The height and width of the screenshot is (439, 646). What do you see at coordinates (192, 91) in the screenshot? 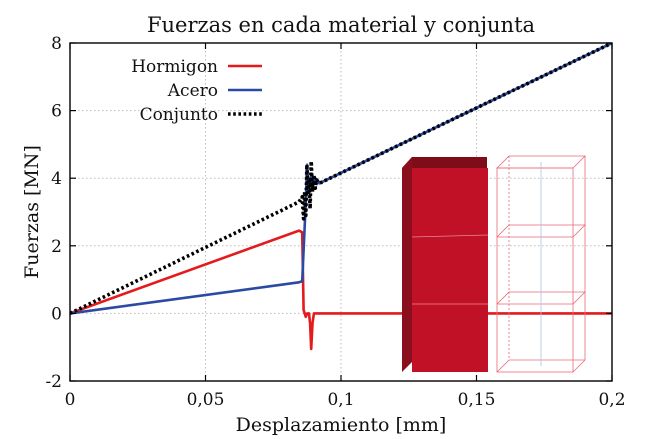
I see `legend-label-acero: Acero` at bounding box center [192, 91].